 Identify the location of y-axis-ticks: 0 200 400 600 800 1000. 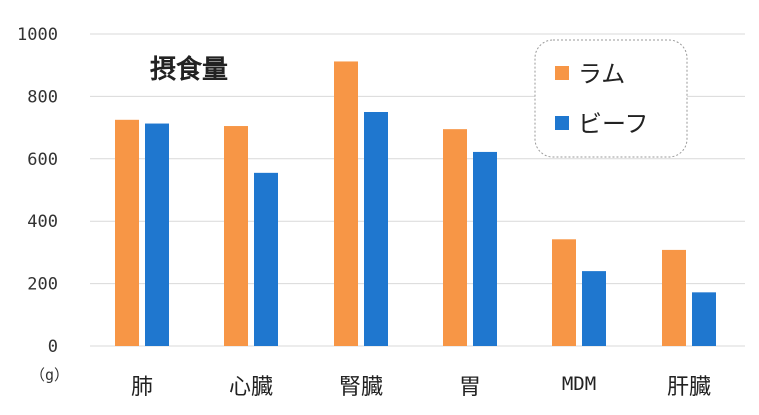
(37, 191).